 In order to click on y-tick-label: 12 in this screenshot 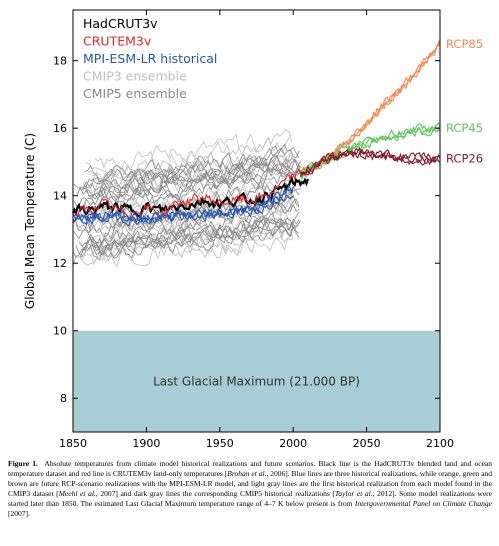, I will do `click(60, 263)`.